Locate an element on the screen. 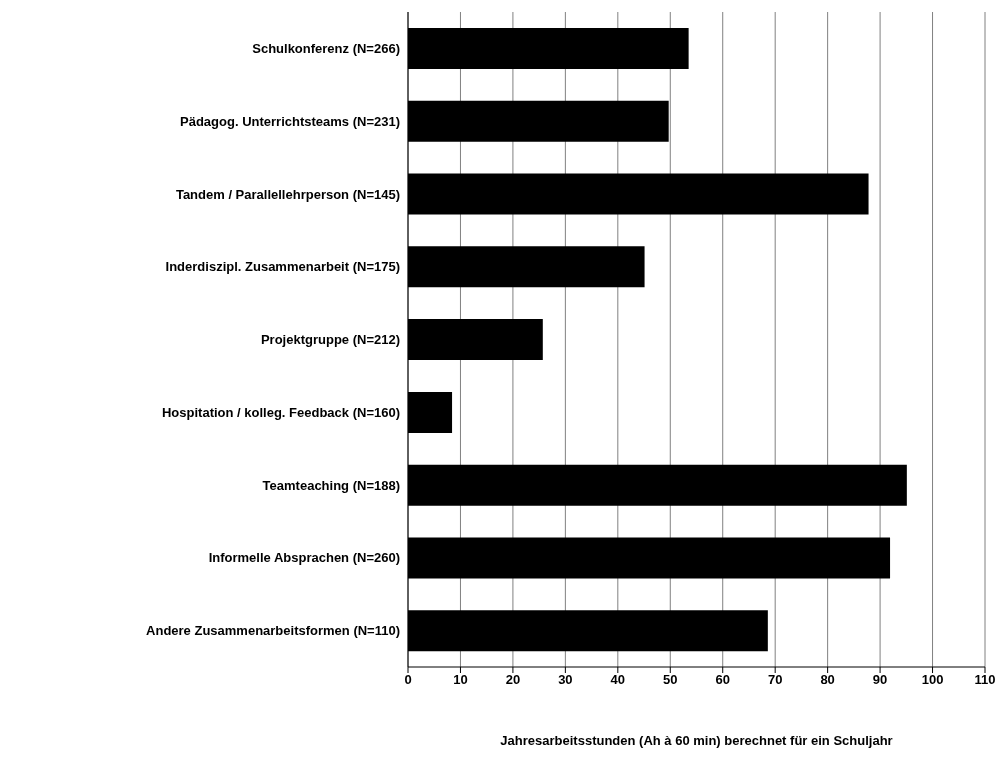  x-tick-label: 70 is located at coordinates (775, 680).